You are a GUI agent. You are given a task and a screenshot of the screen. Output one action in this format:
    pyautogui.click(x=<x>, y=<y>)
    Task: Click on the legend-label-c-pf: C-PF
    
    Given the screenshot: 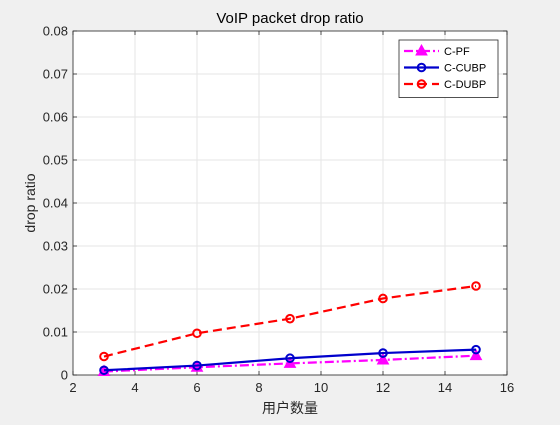 What is the action you would take?
    pyautogui.click(x=457, y=52)
    